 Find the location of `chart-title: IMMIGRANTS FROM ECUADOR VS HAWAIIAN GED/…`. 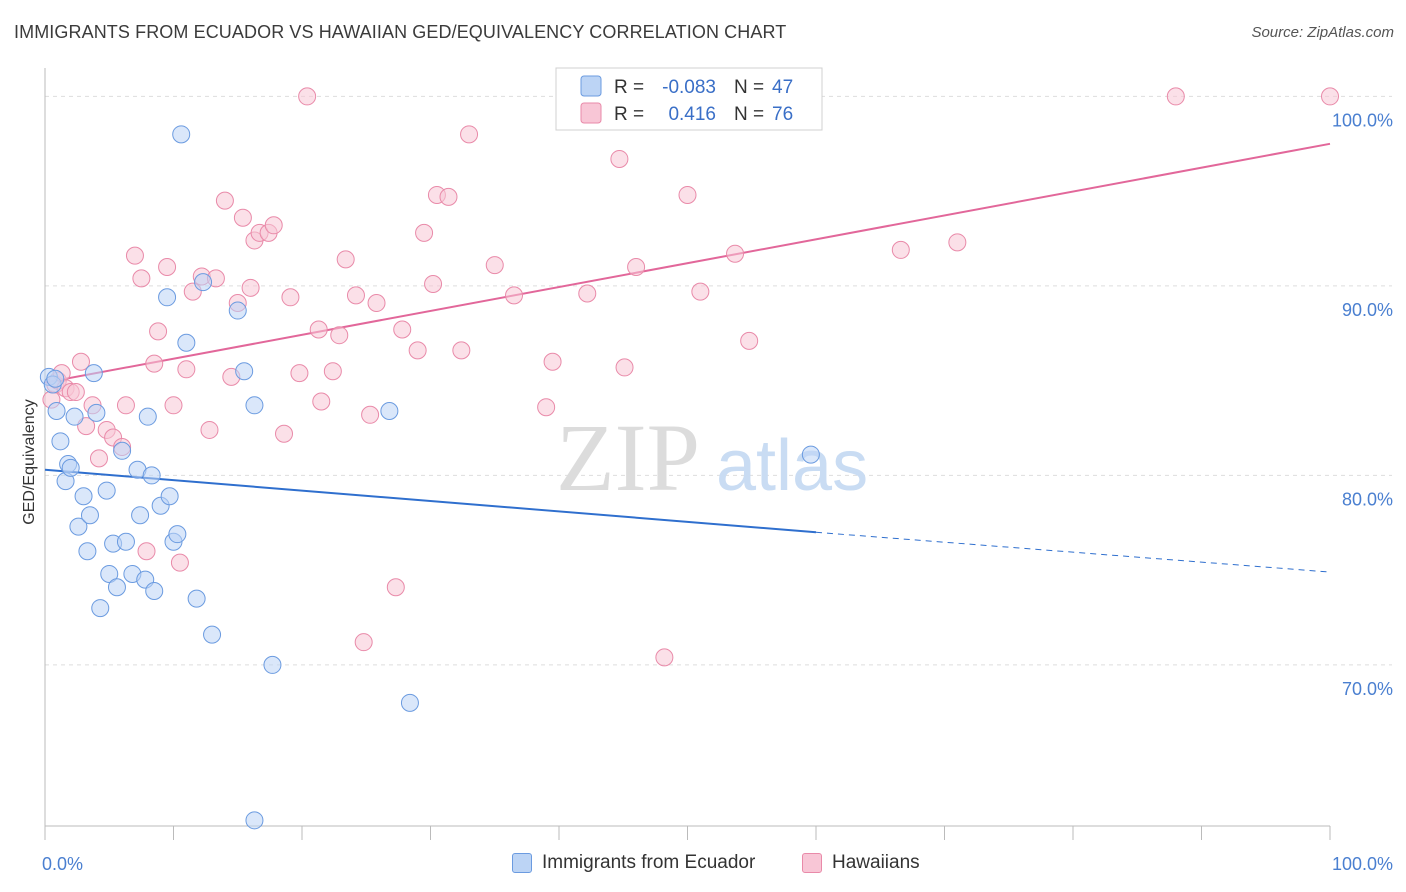

chart-title: IMMIGRANTS FROM ECUADOR VS HAWAIIAN GED/… is located at coordinates (400, 32).